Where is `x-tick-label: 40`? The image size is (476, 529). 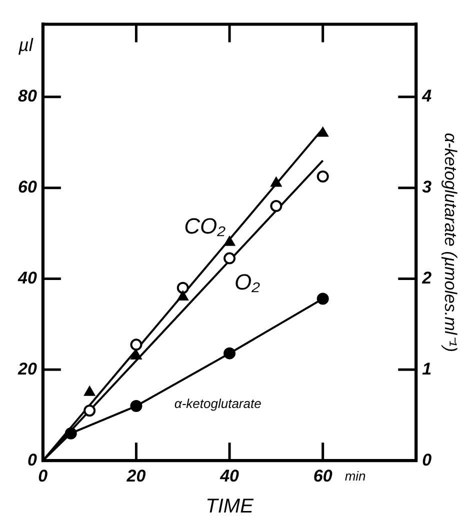
x-tick-label: 40 is located at coordinates (229, 476).